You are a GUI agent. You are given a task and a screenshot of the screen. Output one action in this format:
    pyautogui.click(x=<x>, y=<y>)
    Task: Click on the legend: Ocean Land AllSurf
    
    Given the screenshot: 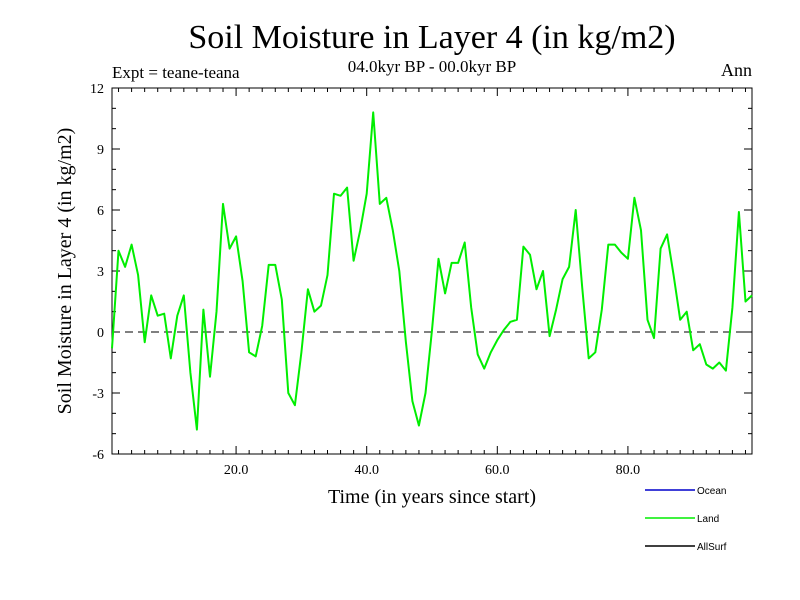 What is the action you would take?
    pyautogui.click(x=686, y=519)
    